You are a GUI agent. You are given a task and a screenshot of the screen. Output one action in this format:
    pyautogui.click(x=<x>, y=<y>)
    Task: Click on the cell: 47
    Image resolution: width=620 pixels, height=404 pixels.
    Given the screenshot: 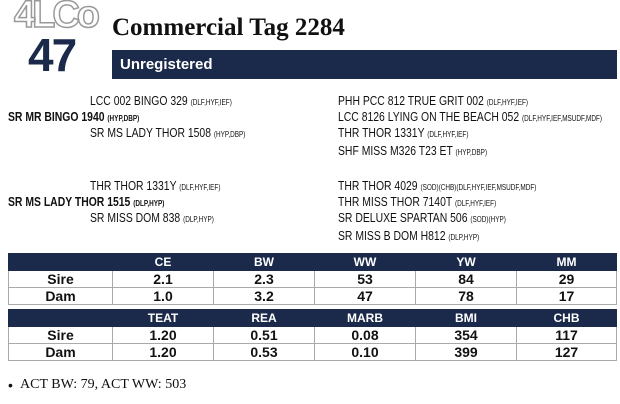 What is the action you would take?
    pyautogui.click(x=365, y=296)
    